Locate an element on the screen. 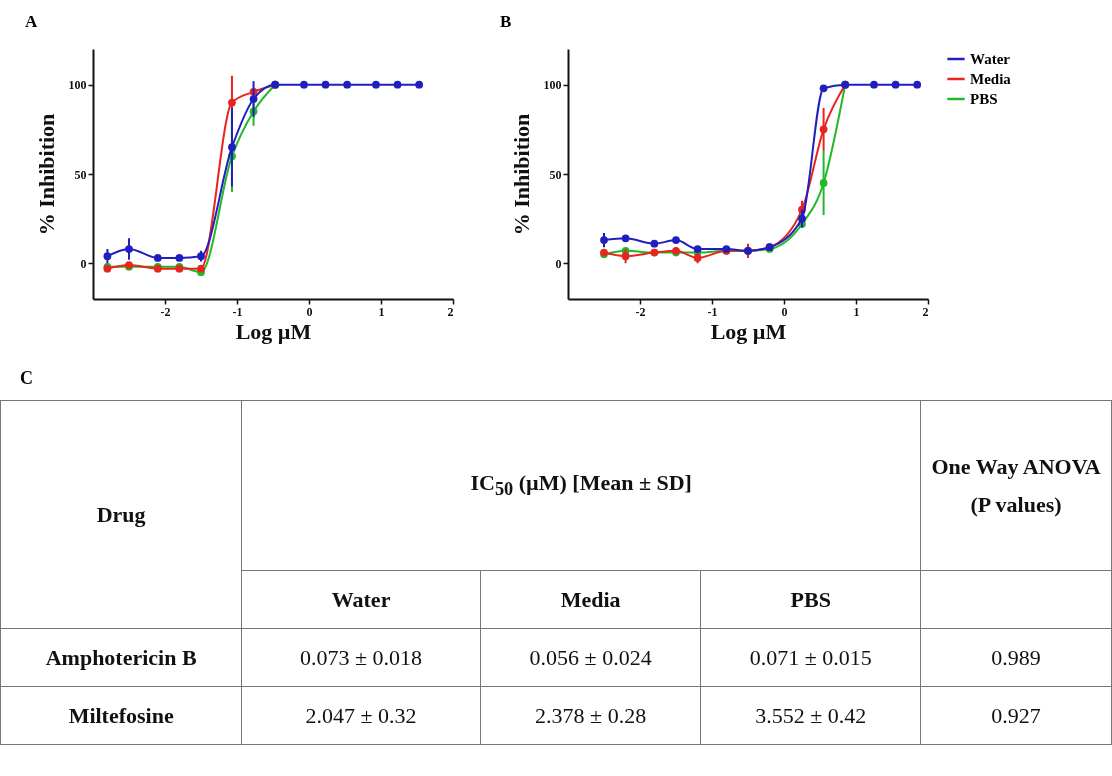 The image size is (1112, 776). text: One Way ANOVA (P values) is located at coordinates (1016, 485).